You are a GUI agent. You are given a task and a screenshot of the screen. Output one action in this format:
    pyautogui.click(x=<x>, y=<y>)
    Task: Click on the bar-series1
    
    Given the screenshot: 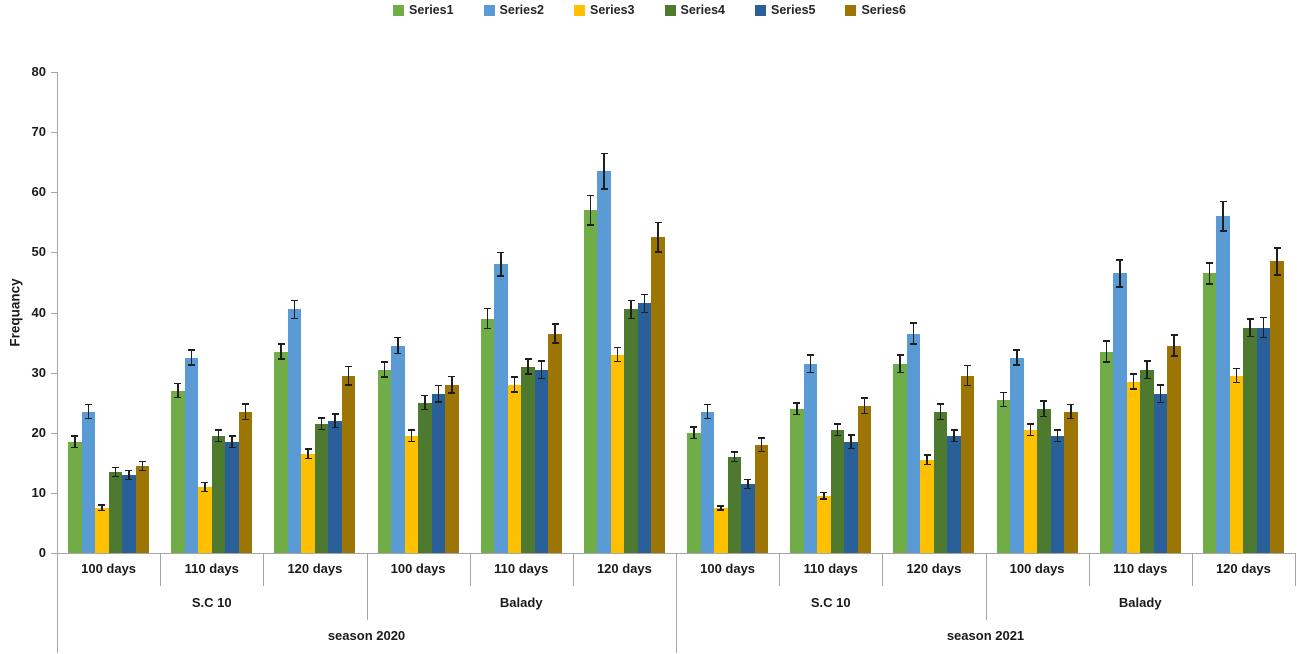 What is the action you would take?
    pyautogui.click(x=694, y=492)
    